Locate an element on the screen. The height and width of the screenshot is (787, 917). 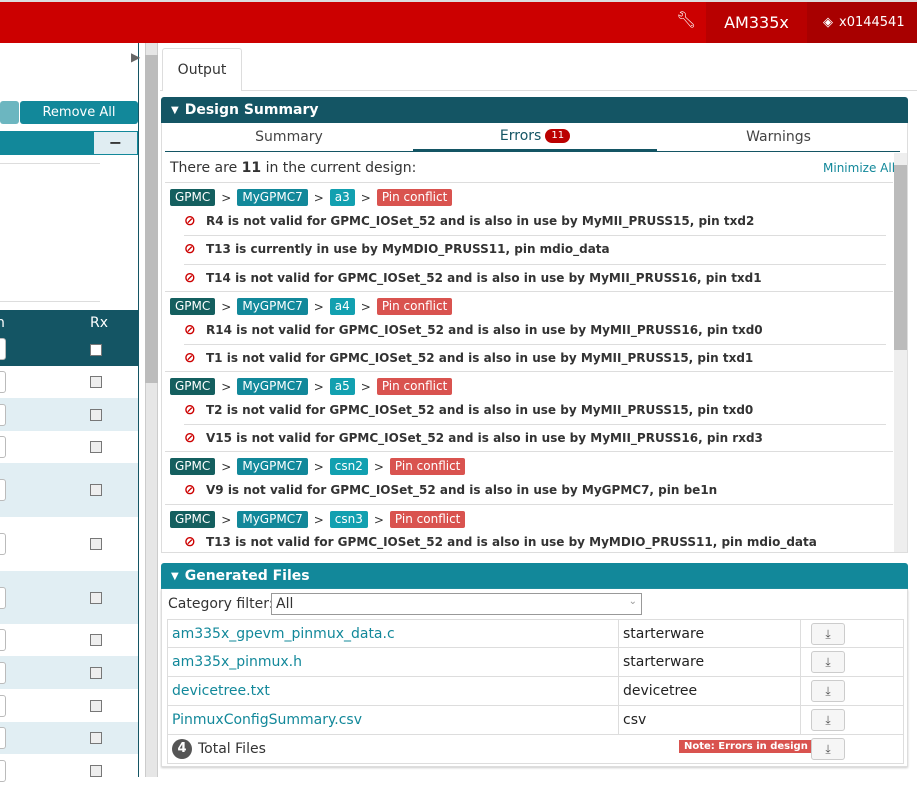
expand-arrow-icon: ▶ is located at coordinates (136, 57).